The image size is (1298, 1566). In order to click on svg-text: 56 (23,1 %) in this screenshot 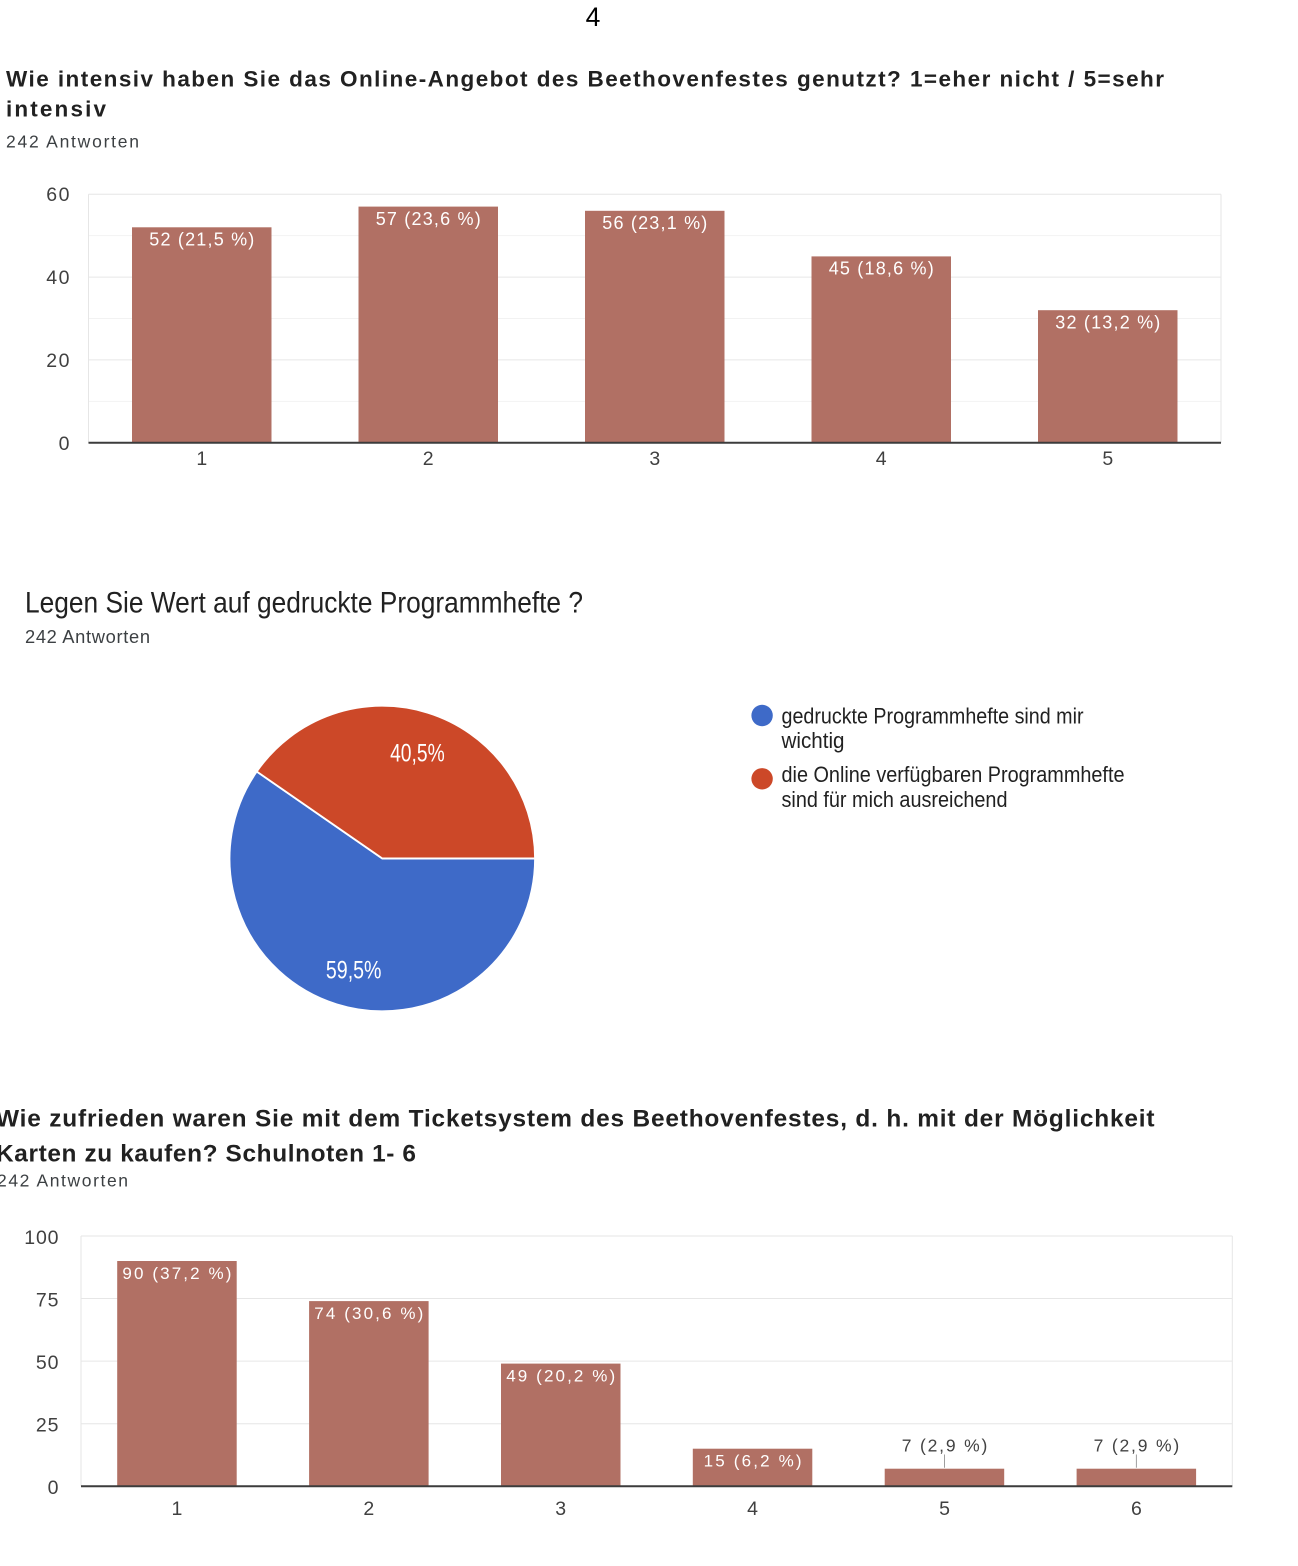, I will do `click(654, 223)`.